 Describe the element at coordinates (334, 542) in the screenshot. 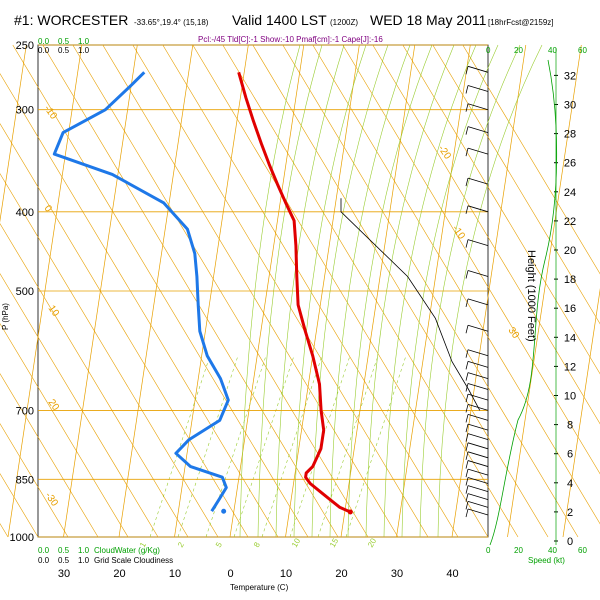

I see `mixing-ratio-label: 15` at that location.